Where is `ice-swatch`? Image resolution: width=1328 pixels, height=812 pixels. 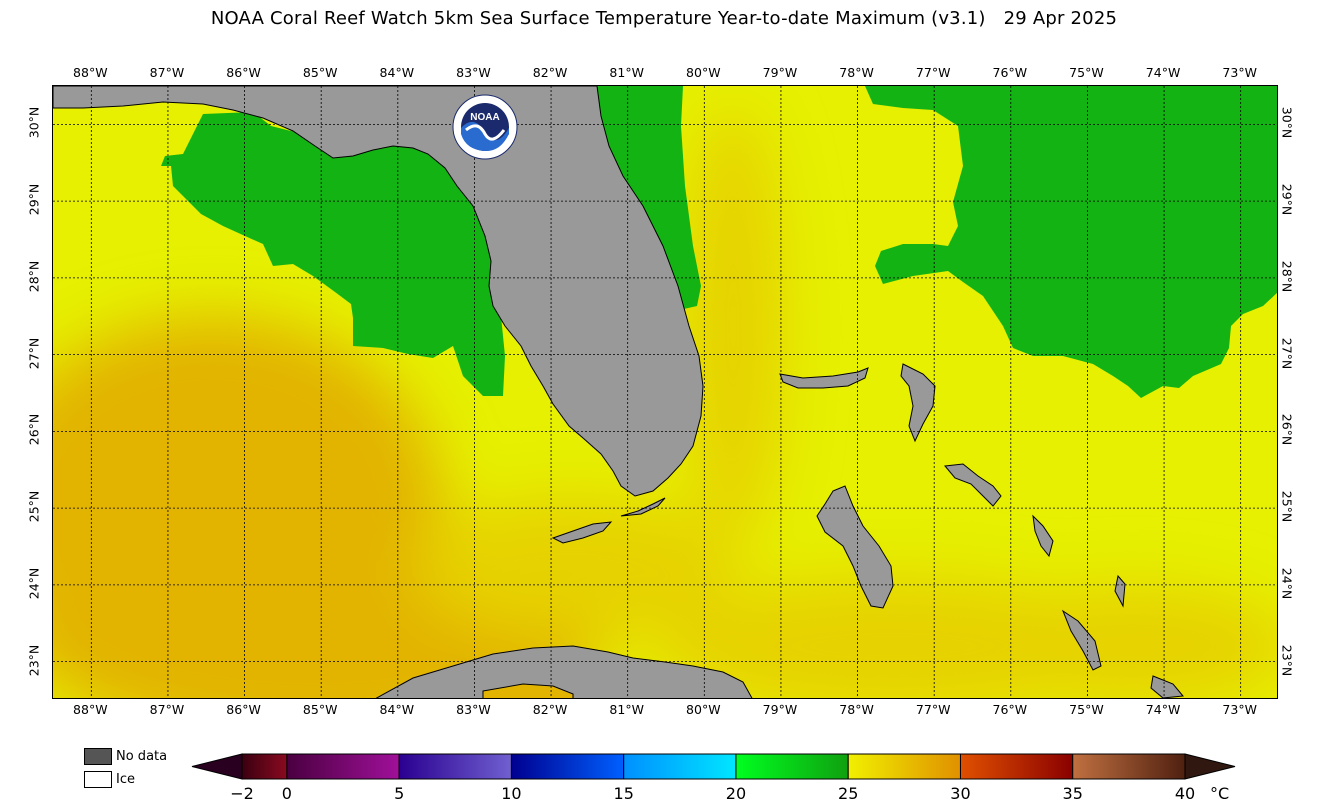
ice-swatch is located at coordinates (98, 779).